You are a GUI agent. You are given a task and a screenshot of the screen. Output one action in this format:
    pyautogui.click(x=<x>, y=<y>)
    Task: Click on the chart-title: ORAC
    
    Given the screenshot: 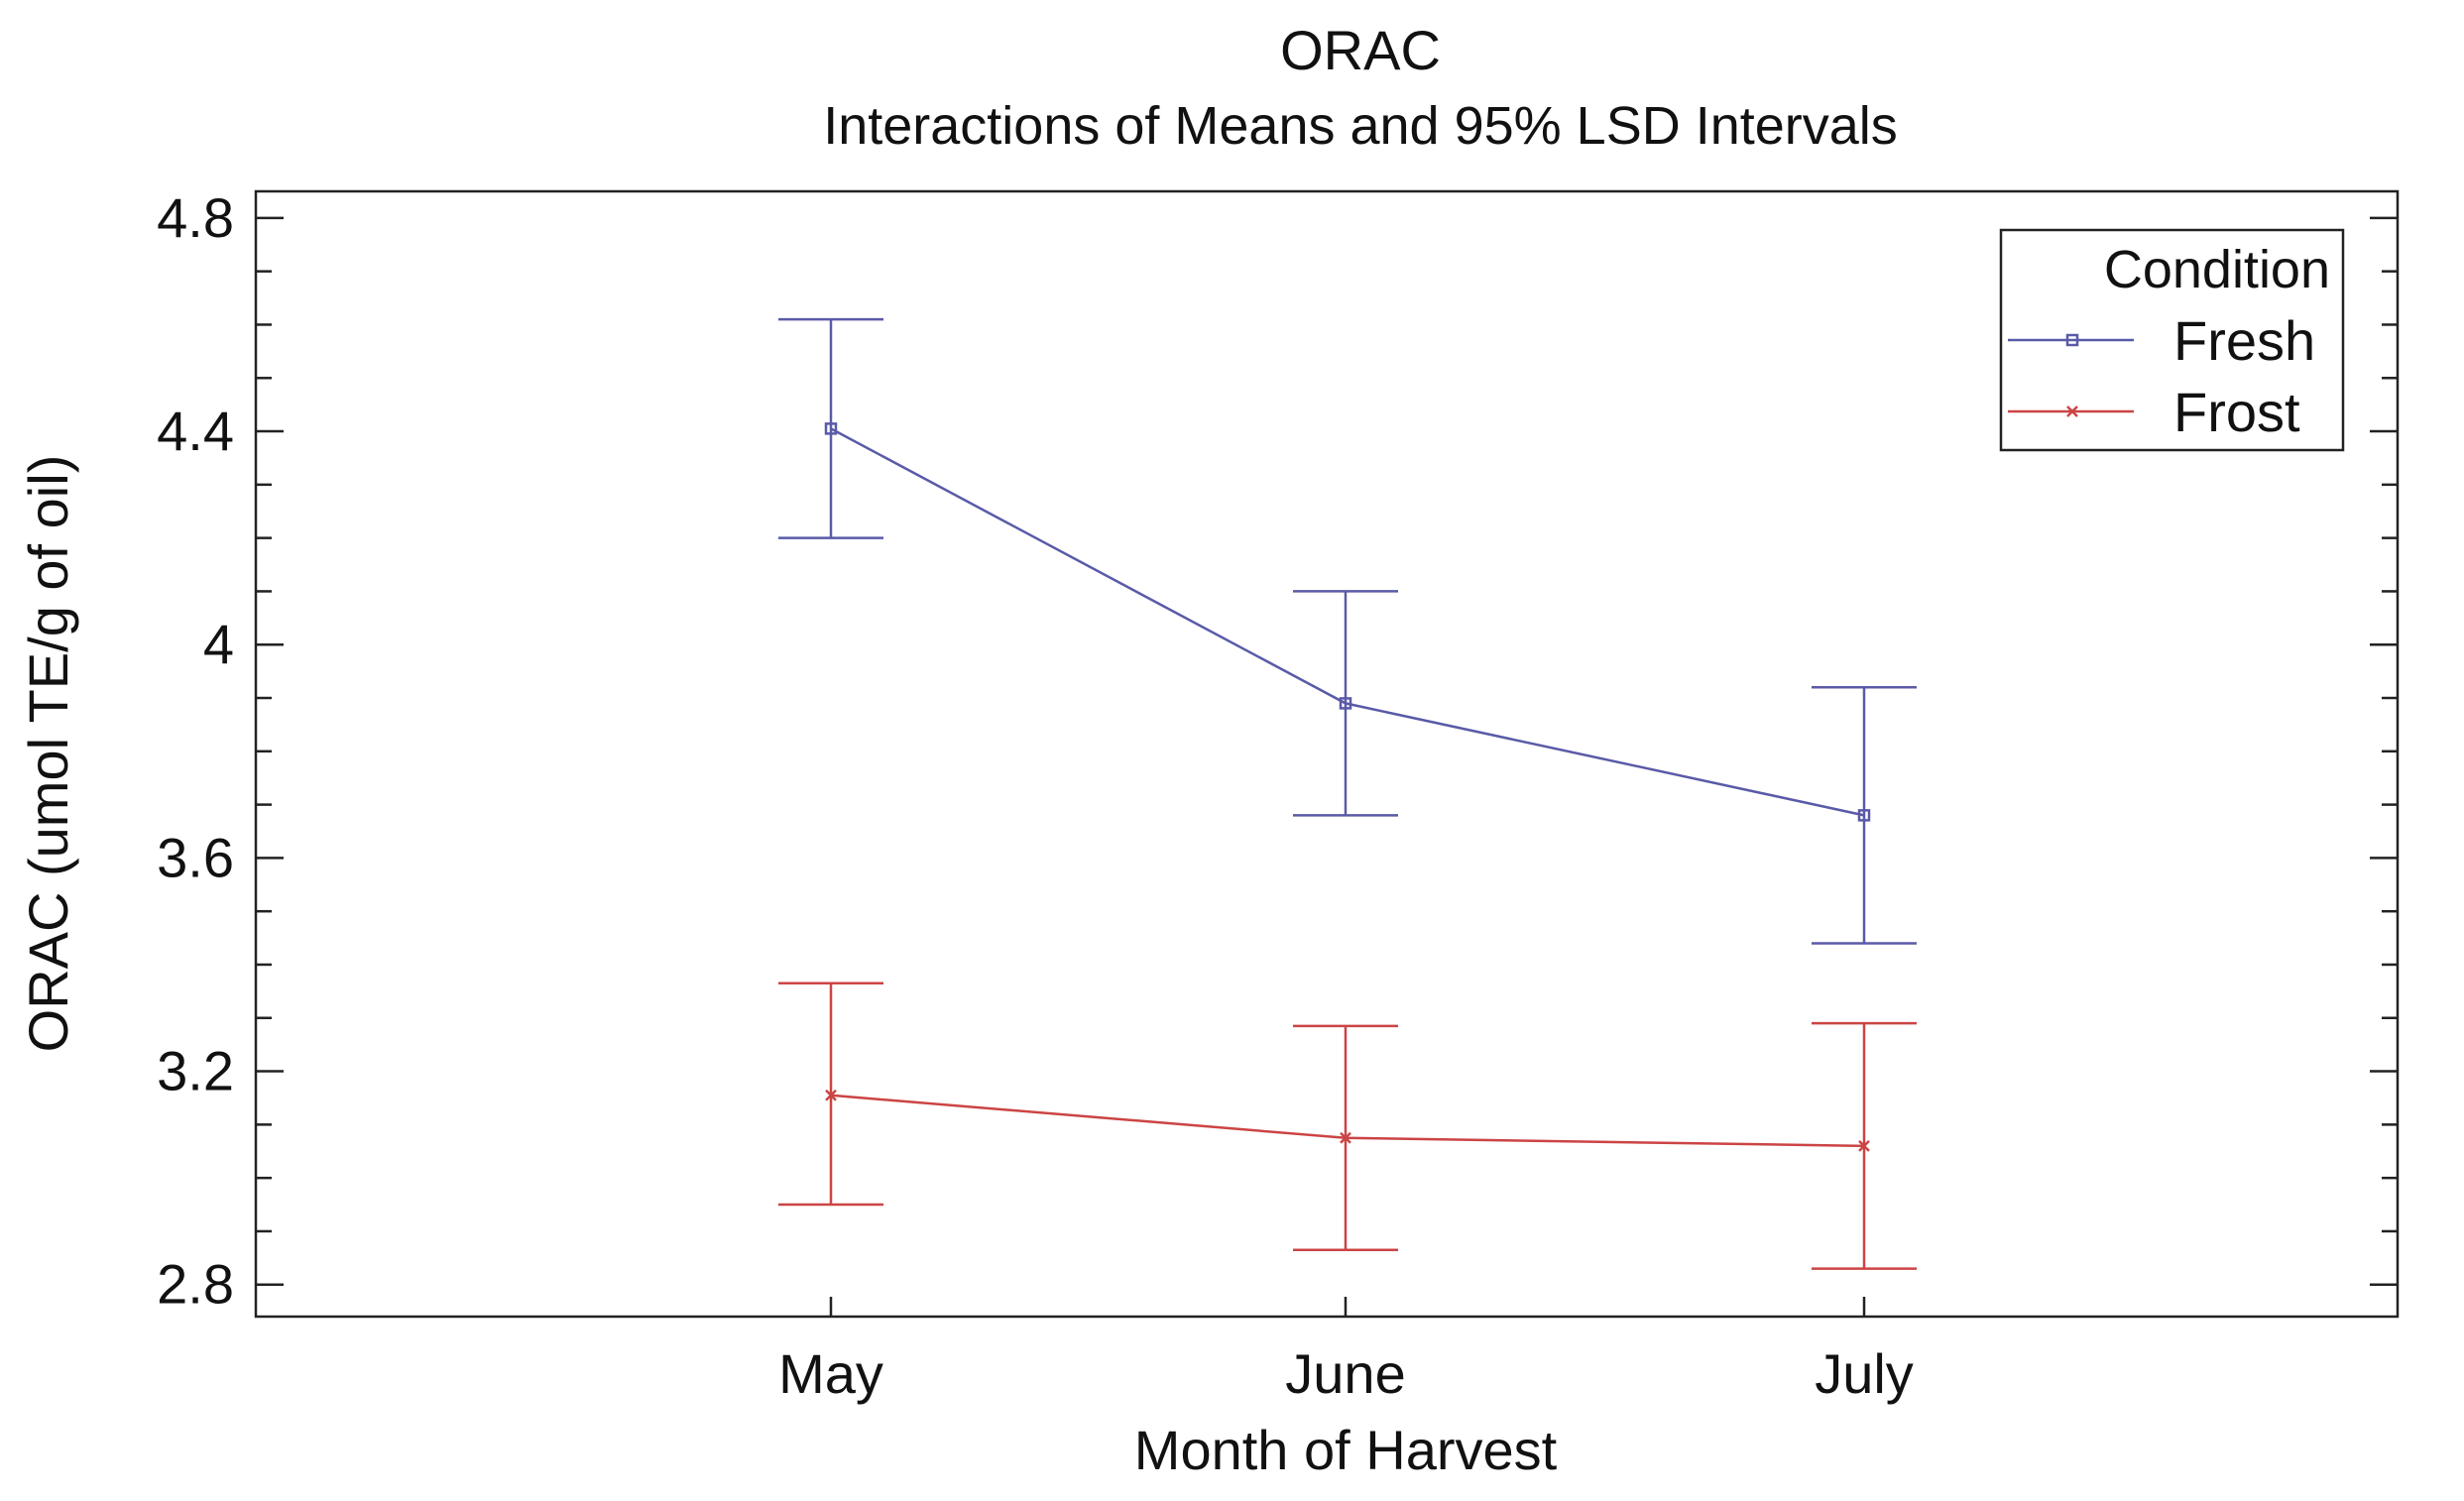 What is the action you would take?
    pyautogui.click(x=1360, y=50)
    